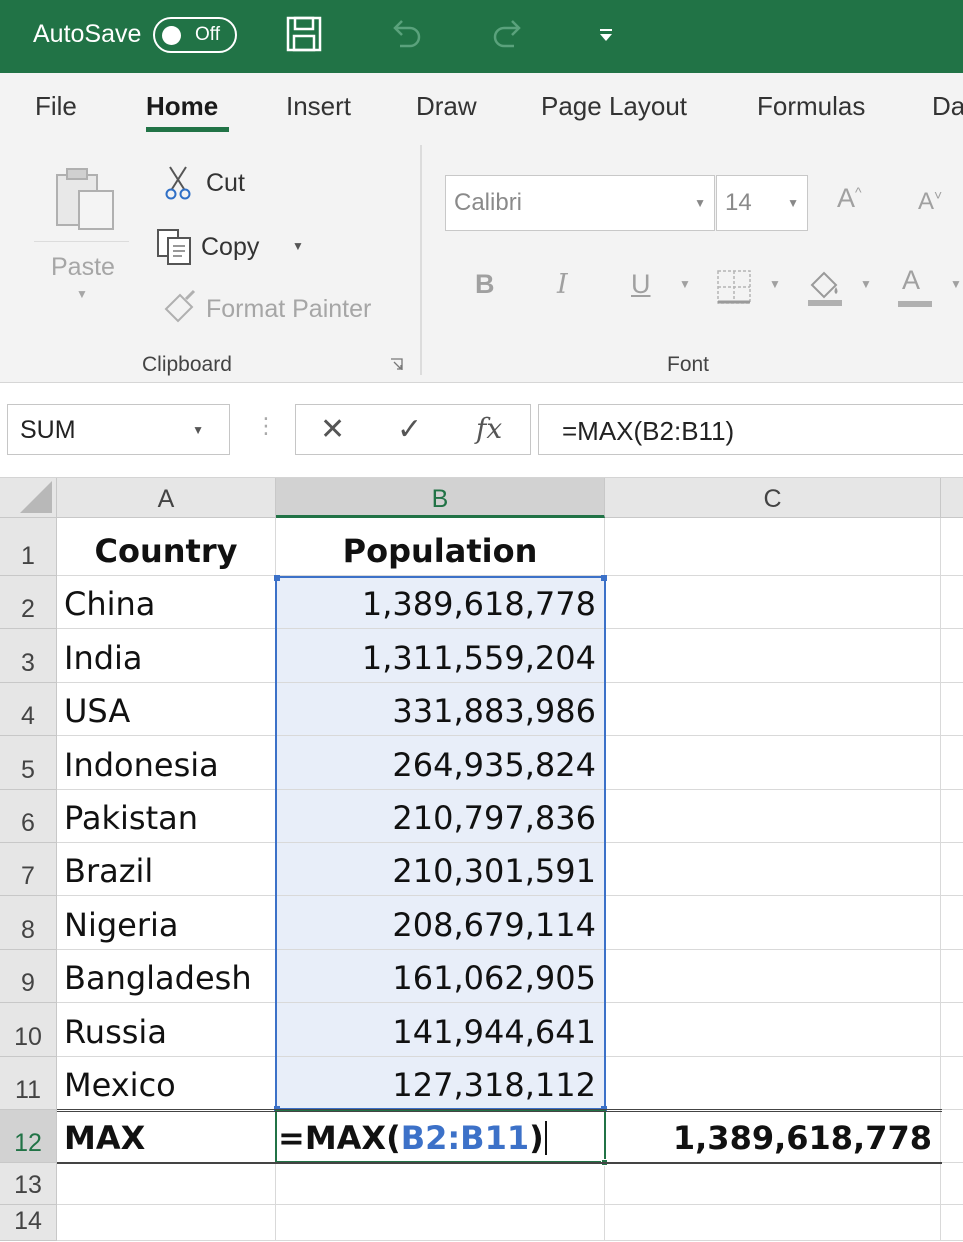 Image resolution: width=963 pixels, height=1242 pixels. I want to click on bold-button: B, so click(485, 284).